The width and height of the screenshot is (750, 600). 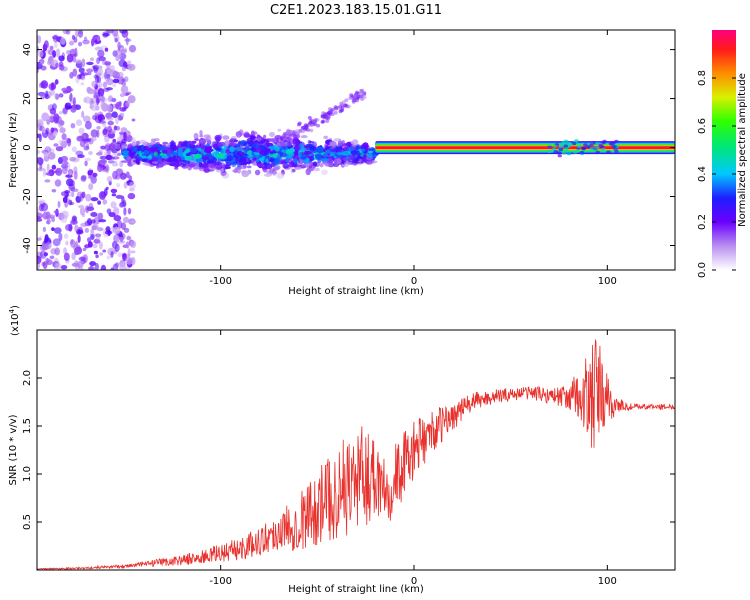 I want to click on snr-y-scale-close: ), so click(x=15, y=307).